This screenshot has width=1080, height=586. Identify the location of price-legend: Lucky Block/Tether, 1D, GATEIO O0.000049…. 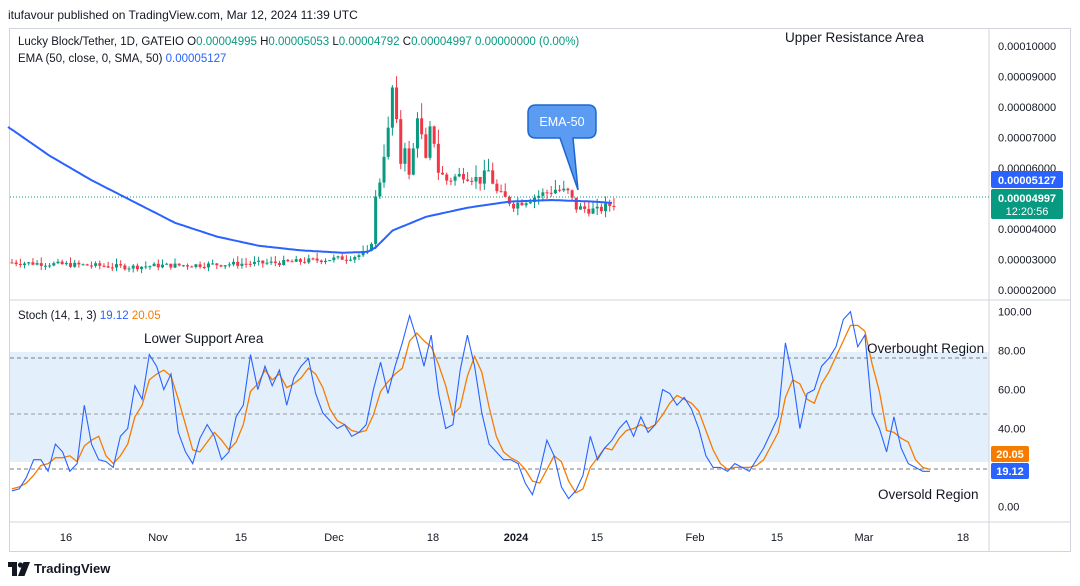
(298, 42).